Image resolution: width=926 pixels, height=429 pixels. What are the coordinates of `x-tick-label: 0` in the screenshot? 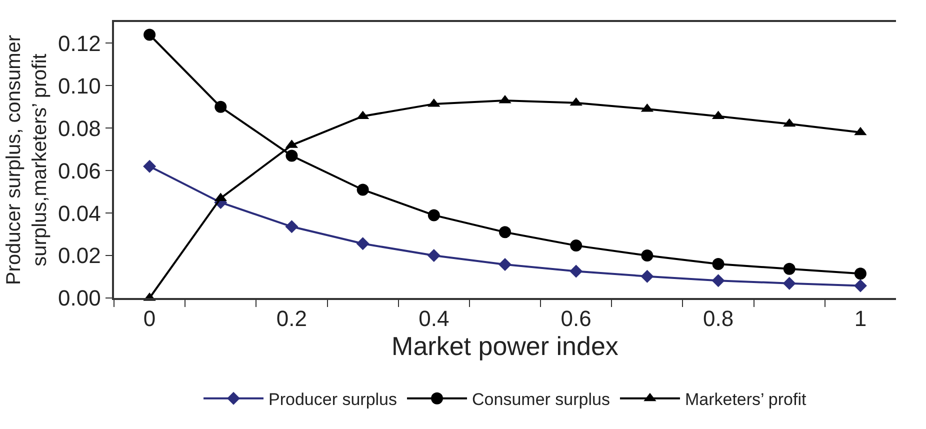 It's located at (149, 319).